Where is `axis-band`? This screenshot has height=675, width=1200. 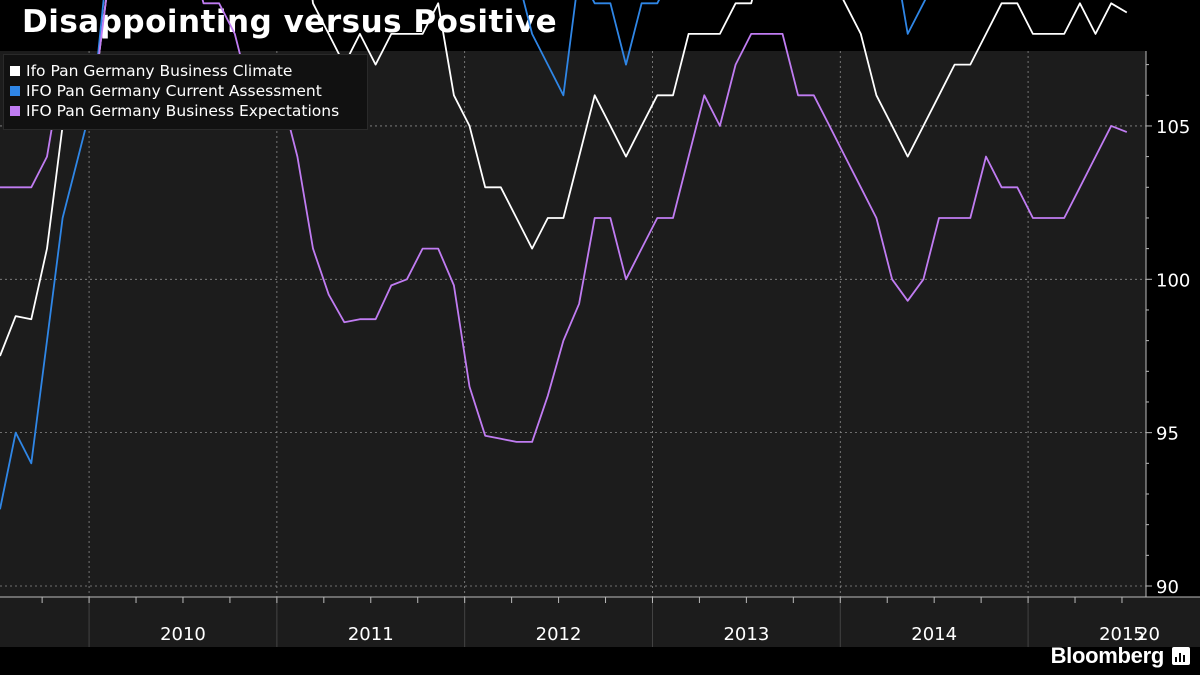 axis-band is located at coordinates (600, 622).